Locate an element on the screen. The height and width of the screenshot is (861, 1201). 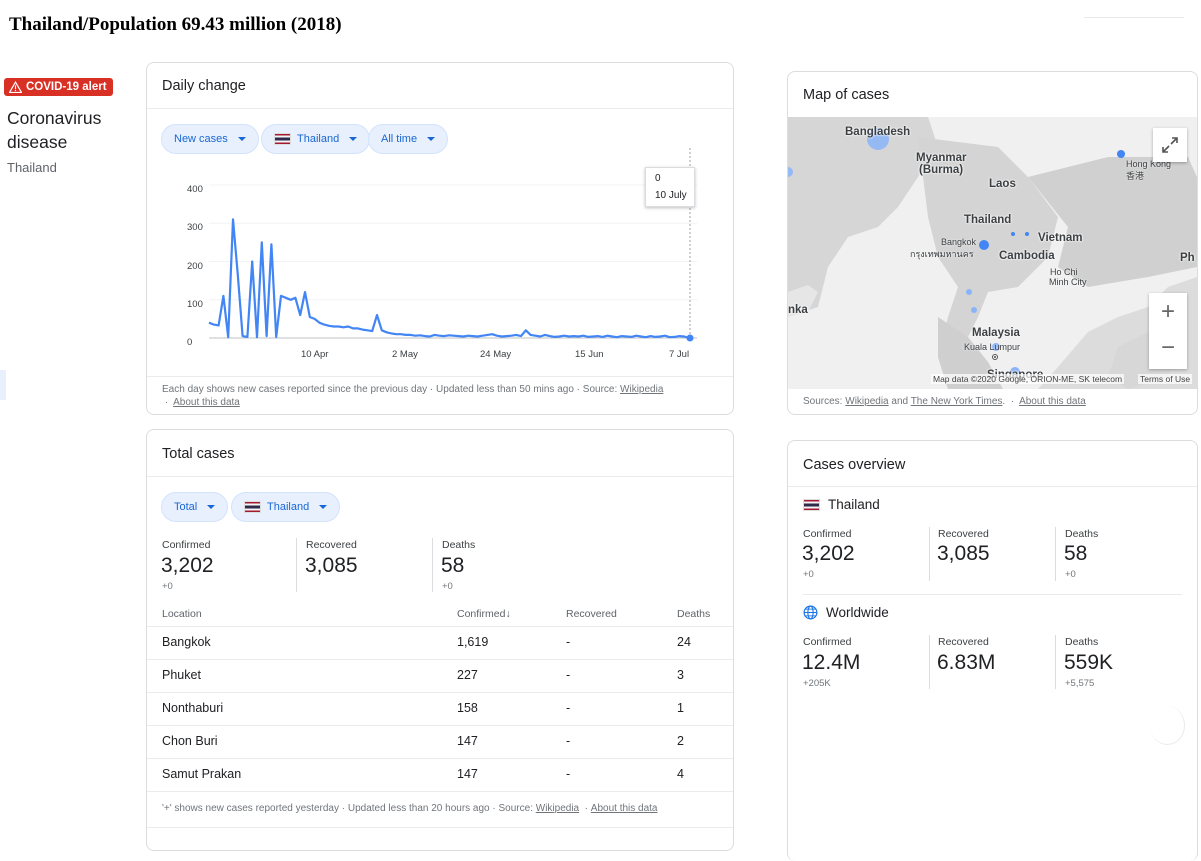
sources-prefix: Sources: is located at coordinates (823, 401).